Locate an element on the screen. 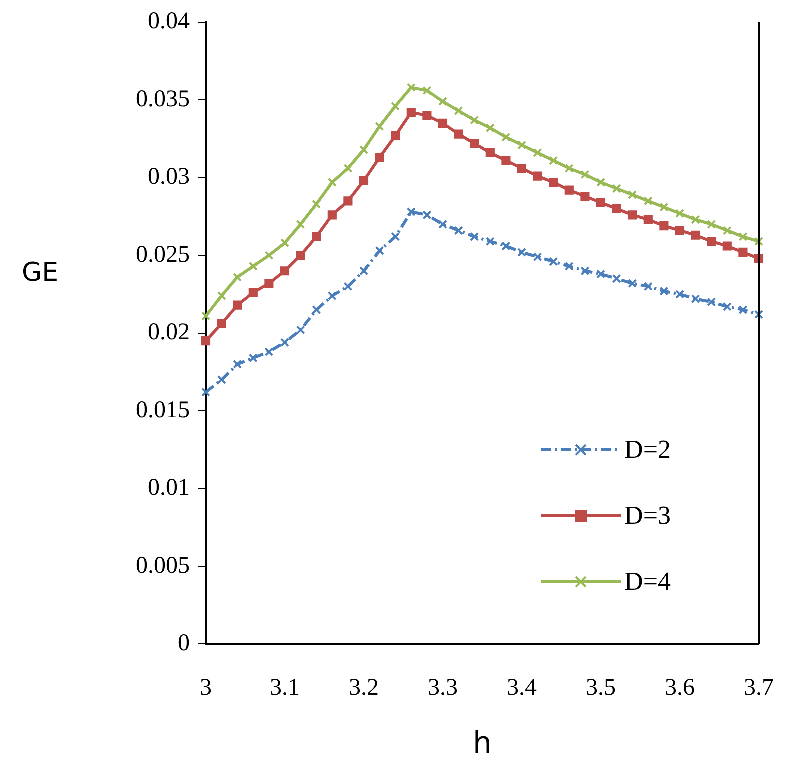  y-tick-label: 0.025 is located at coordinates (163, 255).